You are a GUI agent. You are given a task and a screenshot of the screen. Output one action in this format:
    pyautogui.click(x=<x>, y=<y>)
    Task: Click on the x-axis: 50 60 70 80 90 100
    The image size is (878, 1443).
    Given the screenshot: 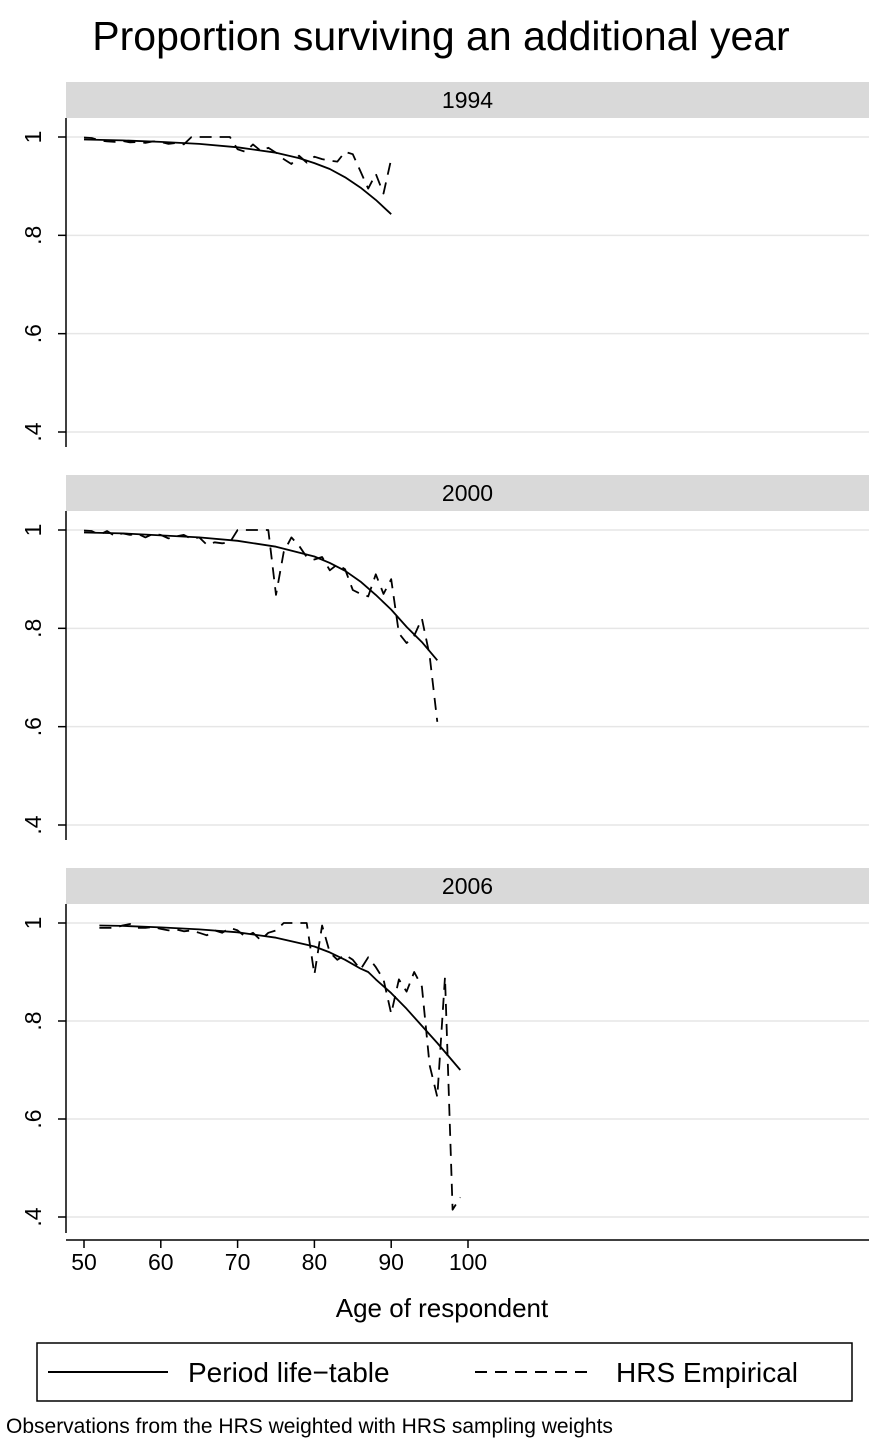 What is the action you would take?
    pyautogui.click(x=467, y=1257)
    